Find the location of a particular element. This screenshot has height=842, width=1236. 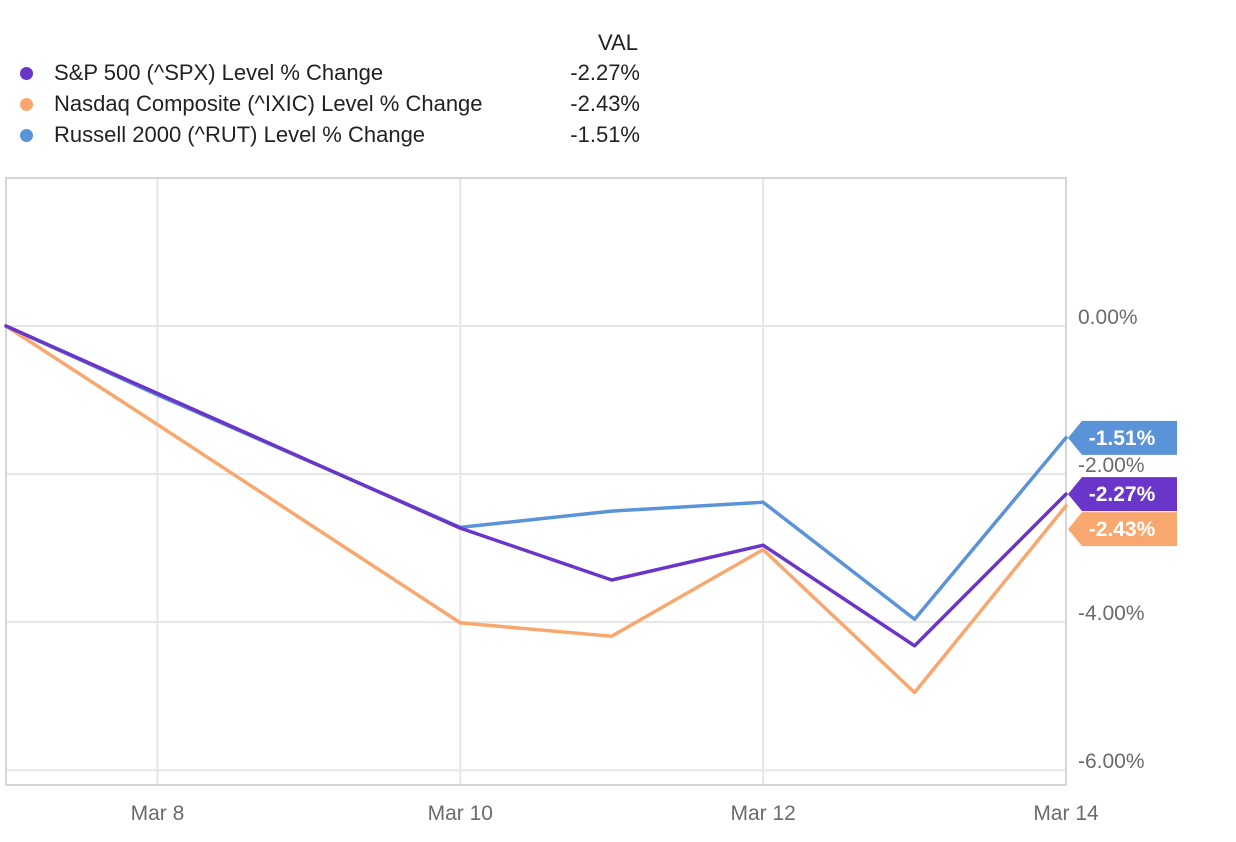

legend-item-spx: S&P 500 (^SPX) Level % Change -2.27% is located at coordinates (330, 73).